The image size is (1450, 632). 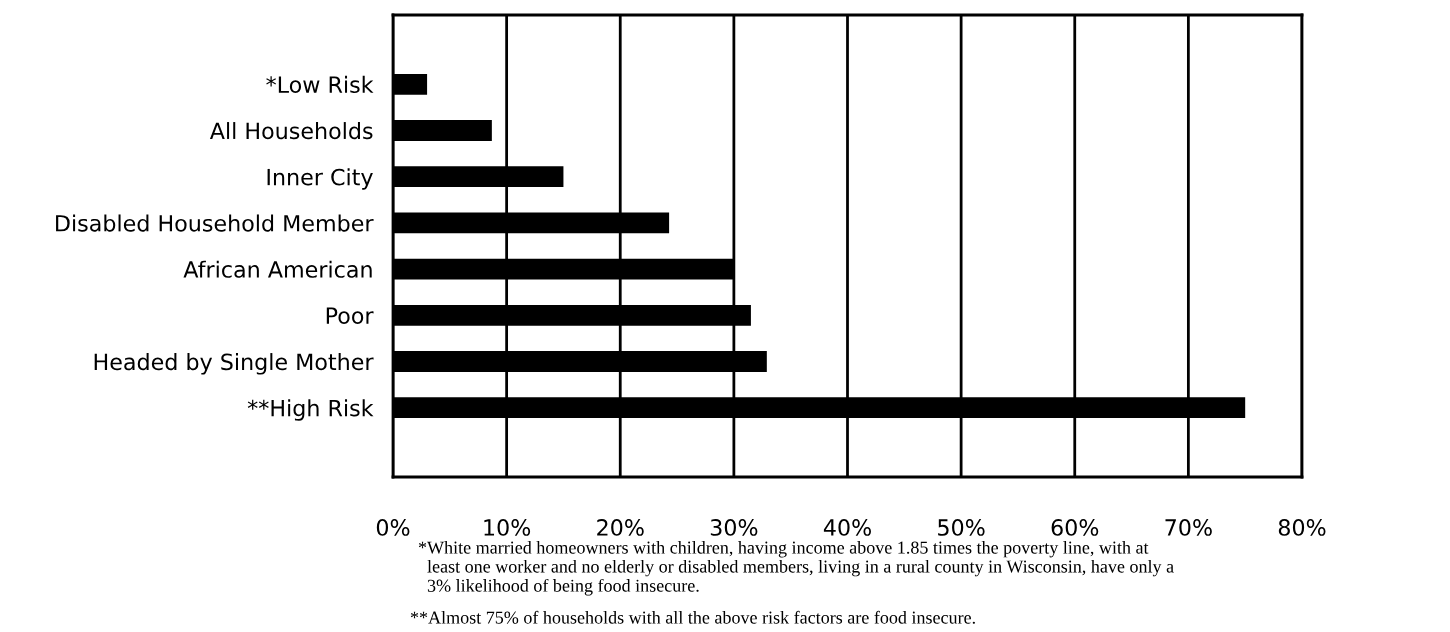 I want to click on text: **Almost 75% of households with all the above risk factors are food insecure., so click(x=692, y=617).